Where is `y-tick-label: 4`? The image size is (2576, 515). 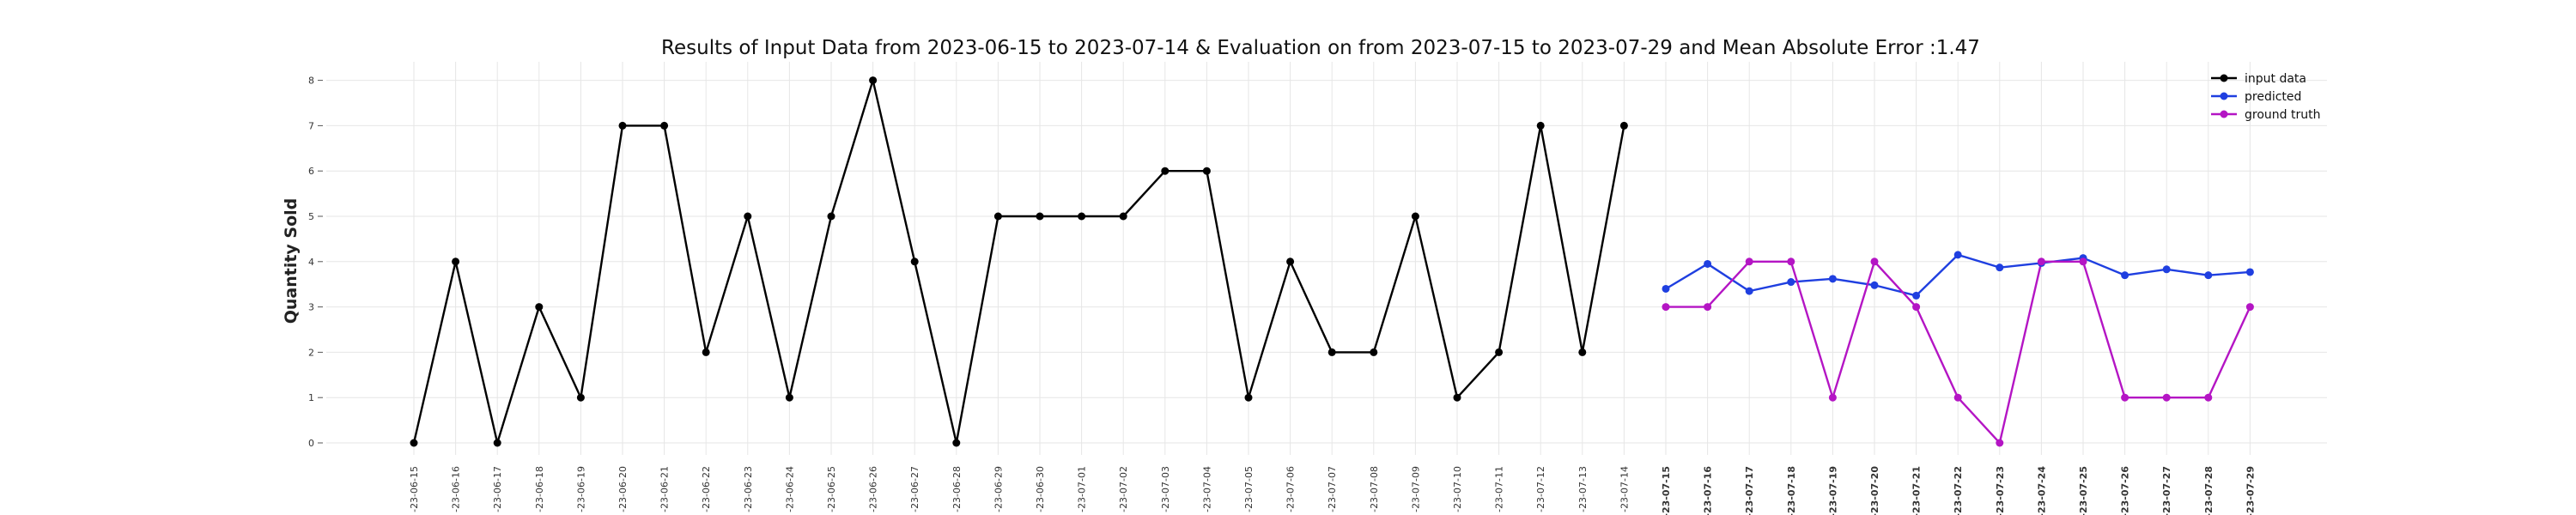 y-tick-label: 4 is located at coordinates (311, 262).